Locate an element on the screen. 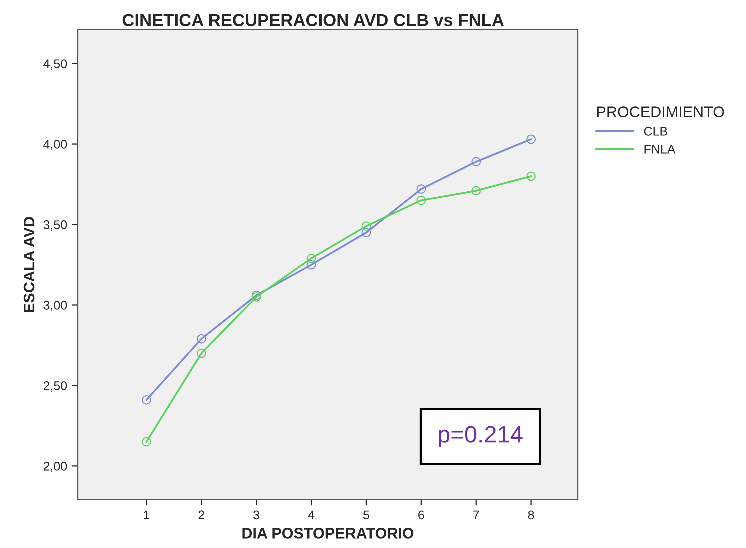  y-tick-label: 4,00 is located at coordinates (56, 145).